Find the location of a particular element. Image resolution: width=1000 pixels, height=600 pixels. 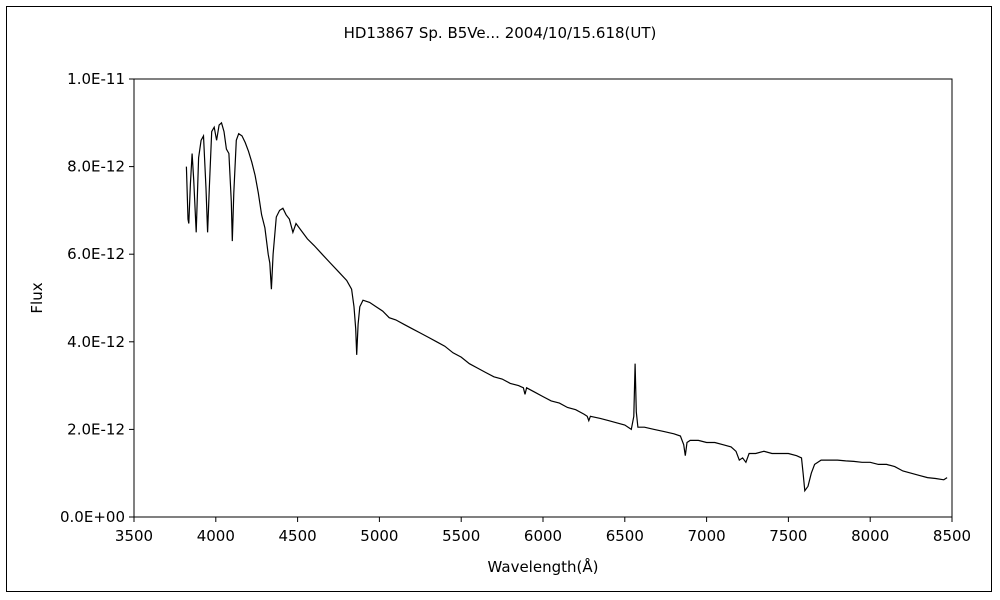

y-tick-label: 2.0E-12 is located at coordinates (96, 429).